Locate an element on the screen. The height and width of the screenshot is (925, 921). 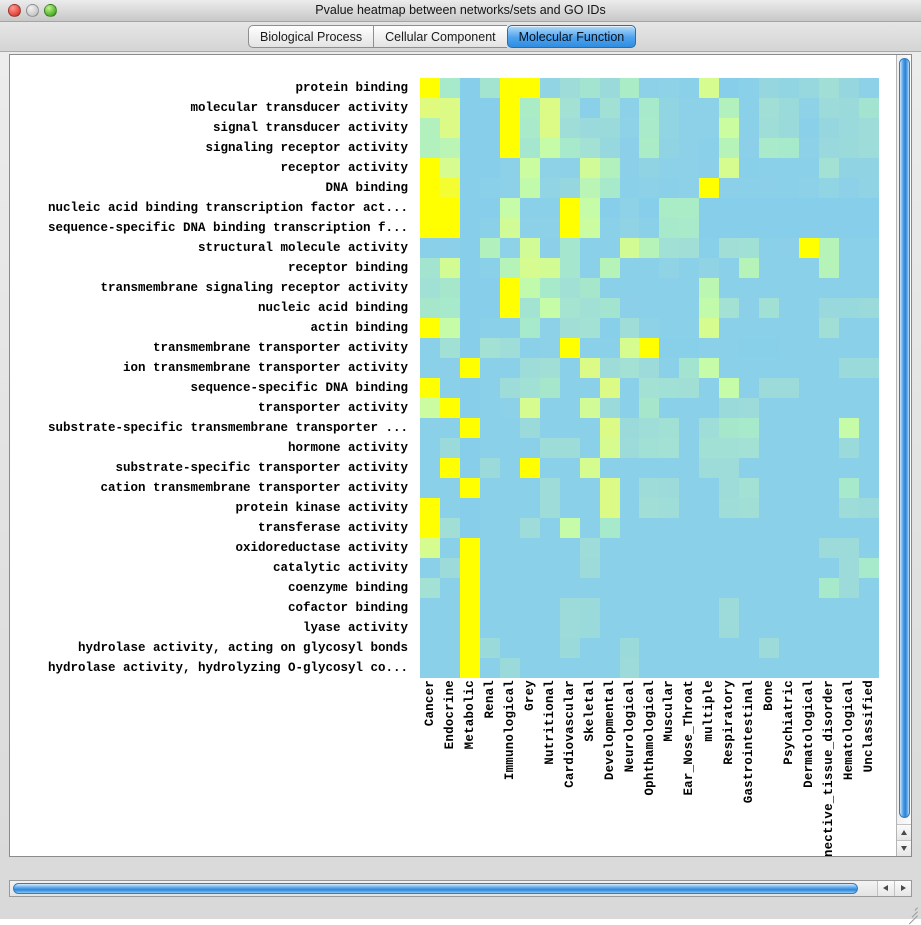
close-button is located at coordinates (14, 10).